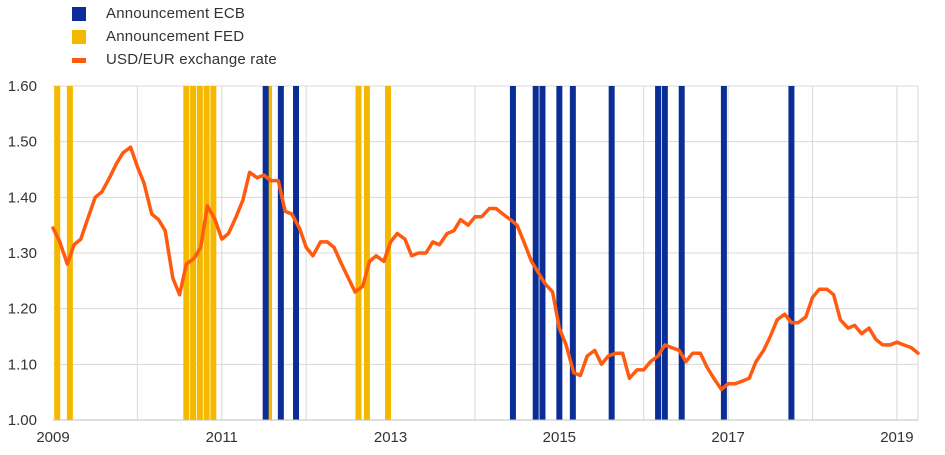  I want to click on y-tick-label: 1.30, so click(22, 253).